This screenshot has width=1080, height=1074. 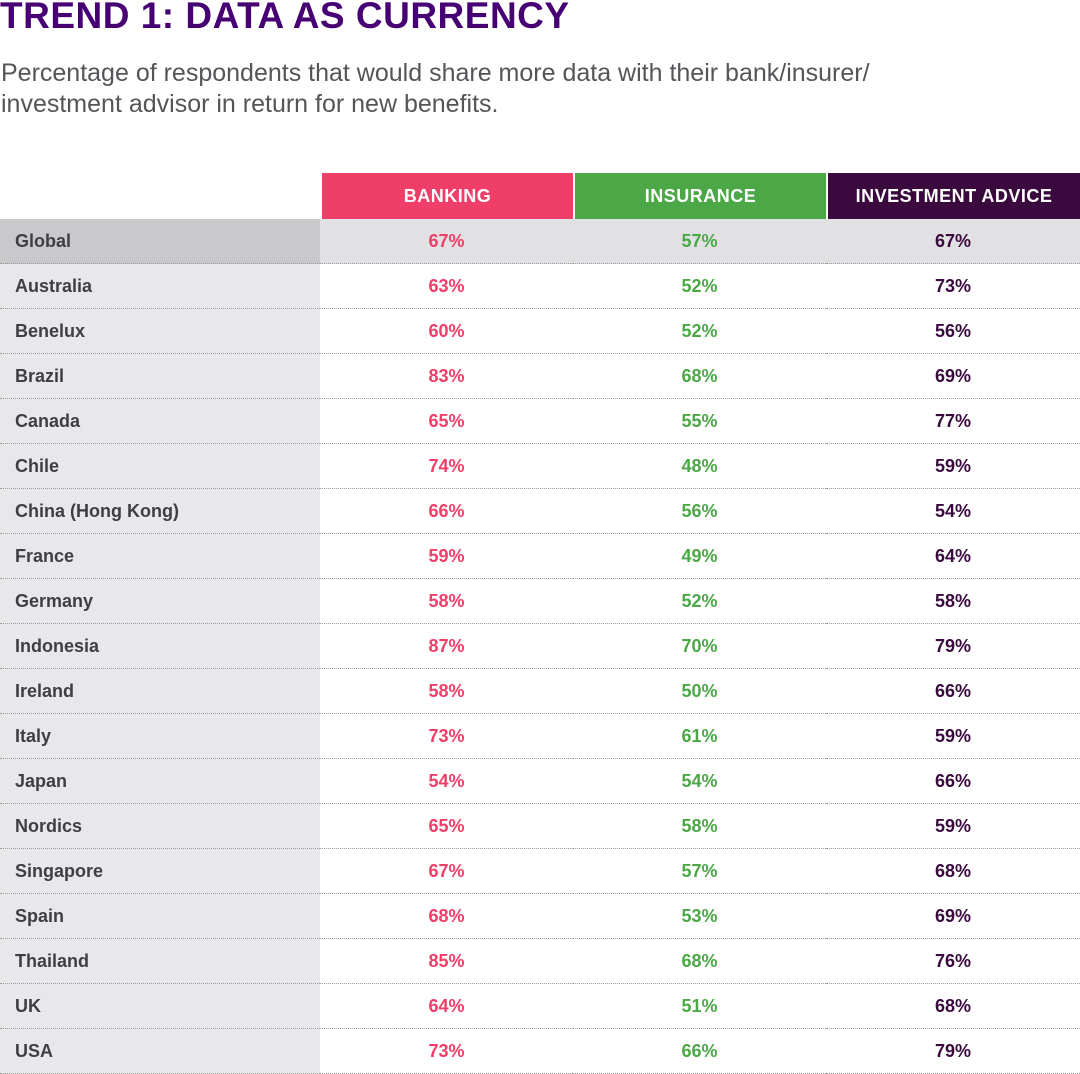 What do you see at coordinates (540, 916) in the screenshot?
I see `table-row: Spain 68% 53% 69%` at bounding box center [540, 916].